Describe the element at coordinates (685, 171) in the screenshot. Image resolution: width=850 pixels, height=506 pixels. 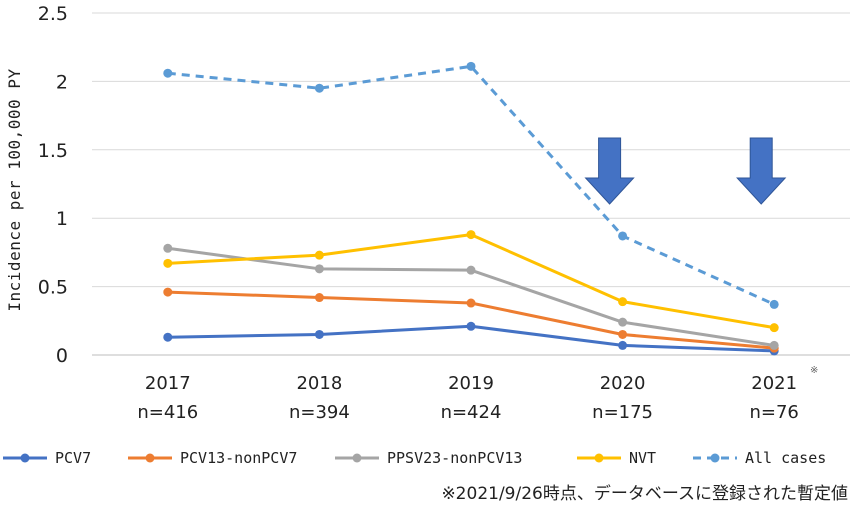
I see `decline-arrows` at that location.